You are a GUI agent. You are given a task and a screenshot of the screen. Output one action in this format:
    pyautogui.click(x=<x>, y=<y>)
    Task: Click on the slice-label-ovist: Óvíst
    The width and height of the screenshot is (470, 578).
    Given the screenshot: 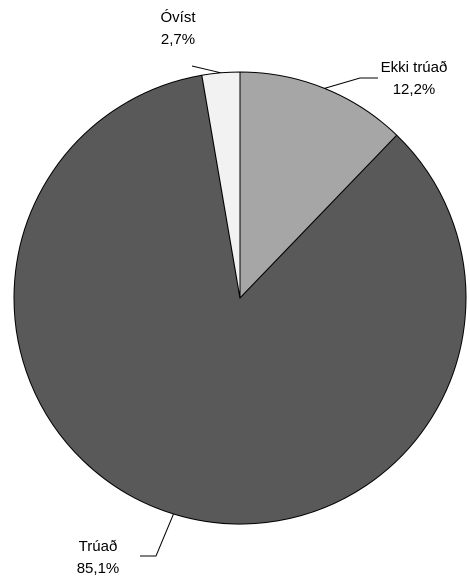 What is the action you would take?
    pyautogui.click(x=178, y=17)
    